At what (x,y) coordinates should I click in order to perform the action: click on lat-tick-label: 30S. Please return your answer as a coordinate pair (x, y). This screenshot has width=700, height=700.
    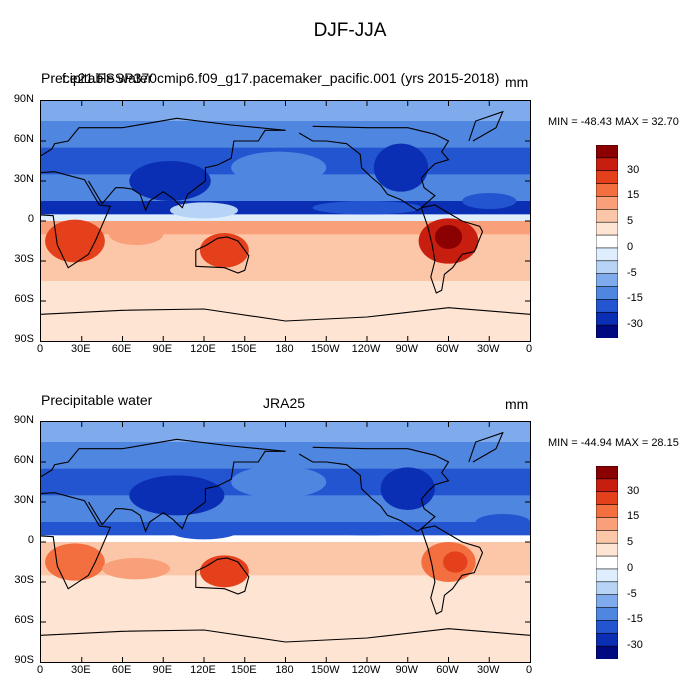
    Looking at the image, I should click on (24, 259).